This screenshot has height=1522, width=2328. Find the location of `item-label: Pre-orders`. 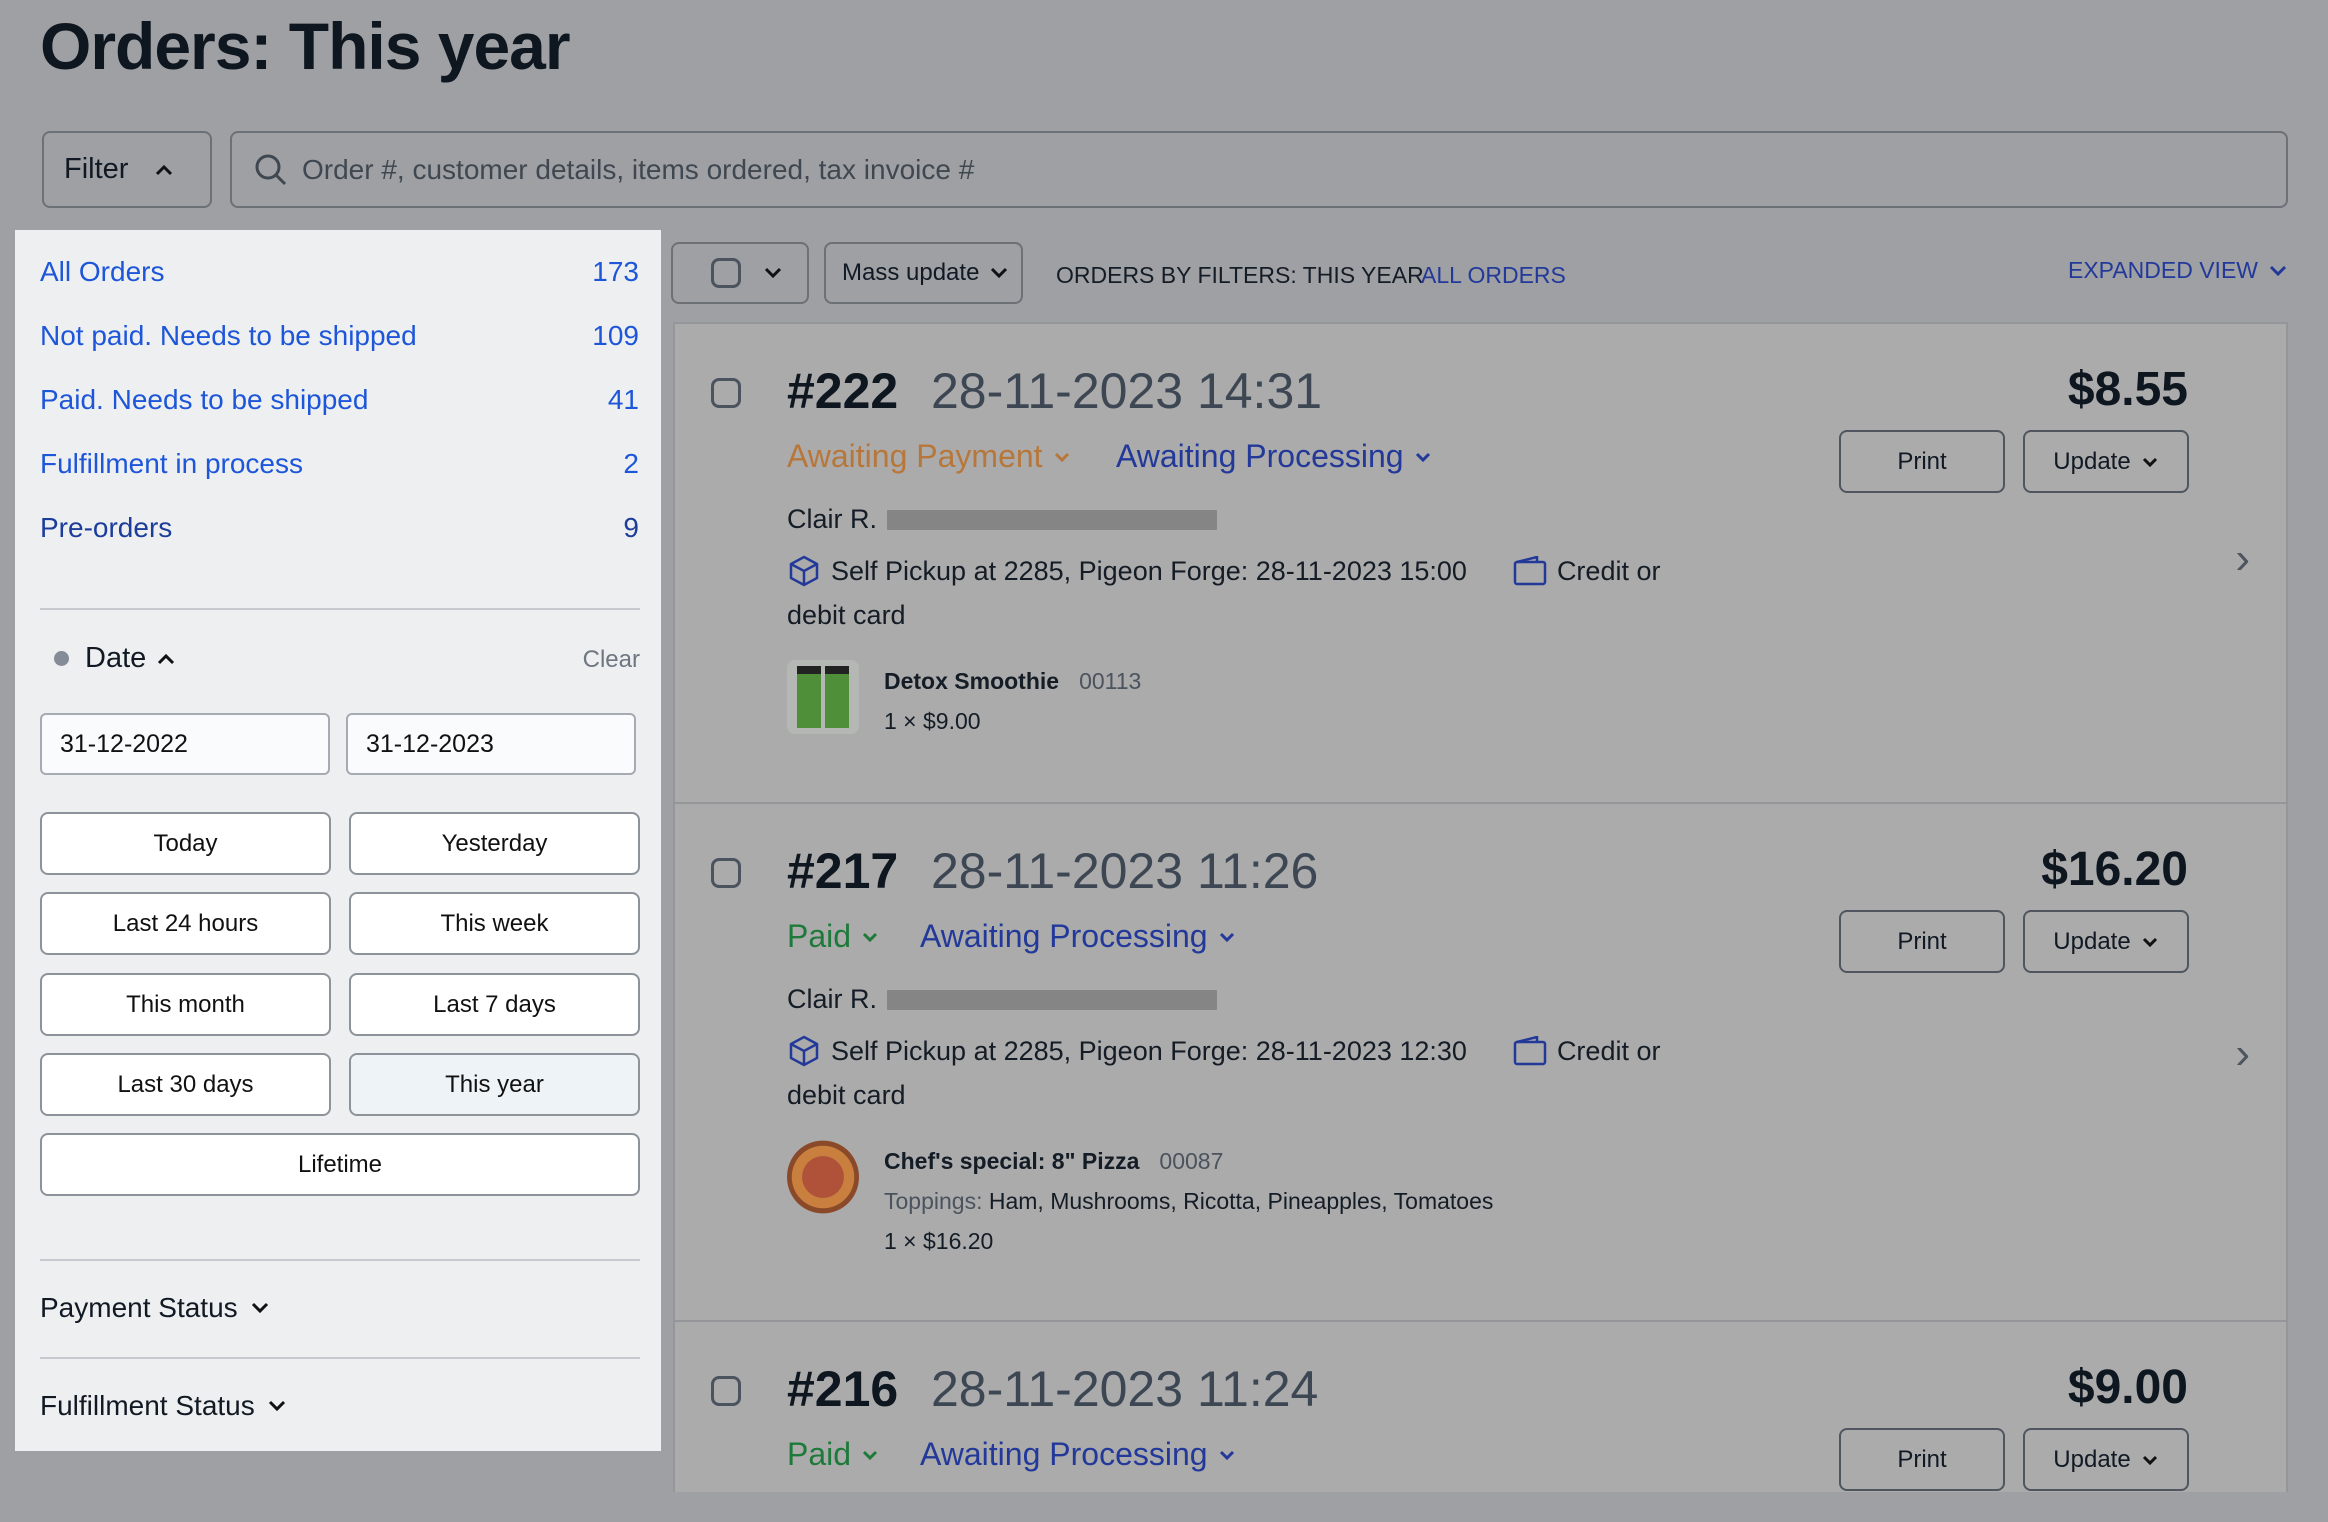

item-label: Pre-orders is located at coordinates (106, 527).